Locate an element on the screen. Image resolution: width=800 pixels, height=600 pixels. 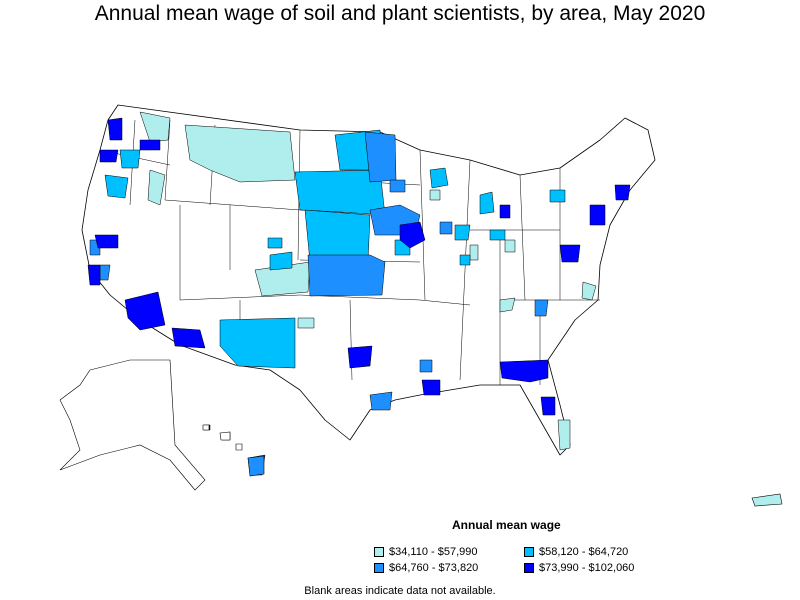
legend-item-band-1: $34,110 - $57,990 is located at coordinates (425, 552).